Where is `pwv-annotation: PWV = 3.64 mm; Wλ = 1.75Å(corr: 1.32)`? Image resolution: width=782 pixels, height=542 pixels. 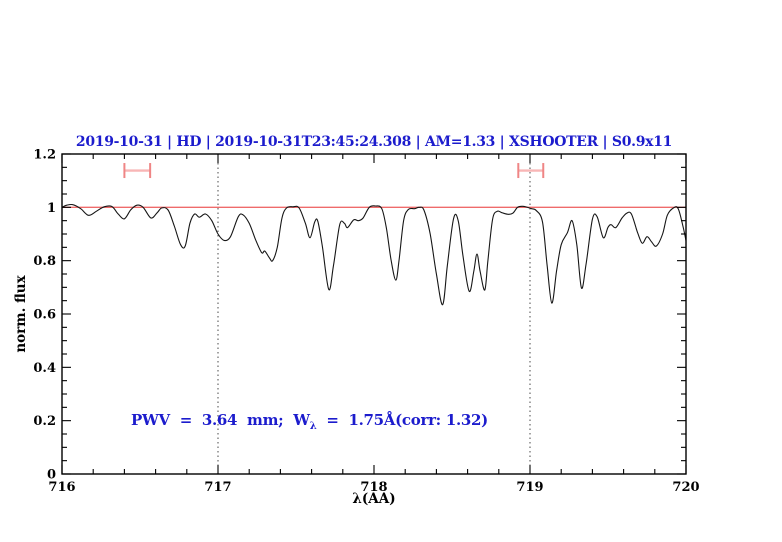
pwv-annotation: PWV = 3.64 mm; Wλ = 1.75Å(corr: 1.32) is located at coordinates (309, 421).